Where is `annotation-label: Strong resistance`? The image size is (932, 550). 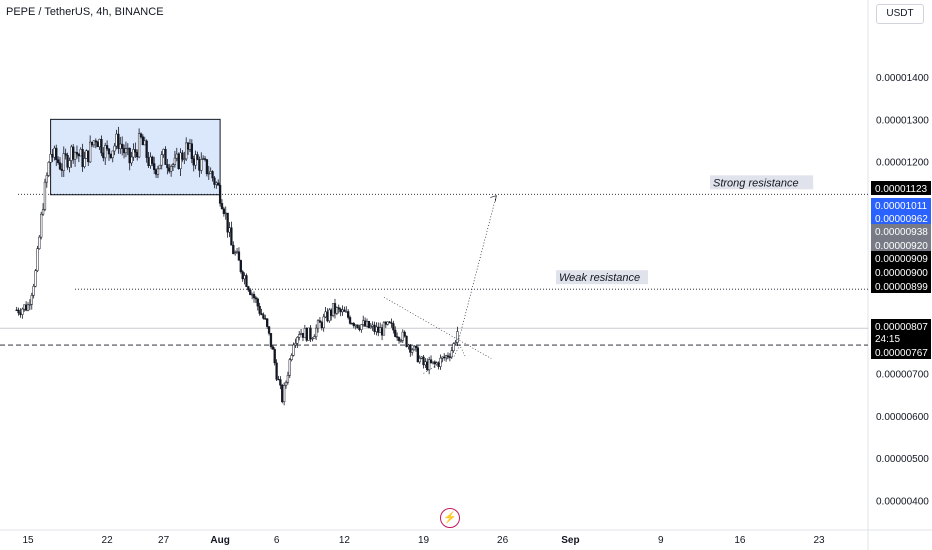
annotation-label: Strong resistance is located at coordinates (762, 182).